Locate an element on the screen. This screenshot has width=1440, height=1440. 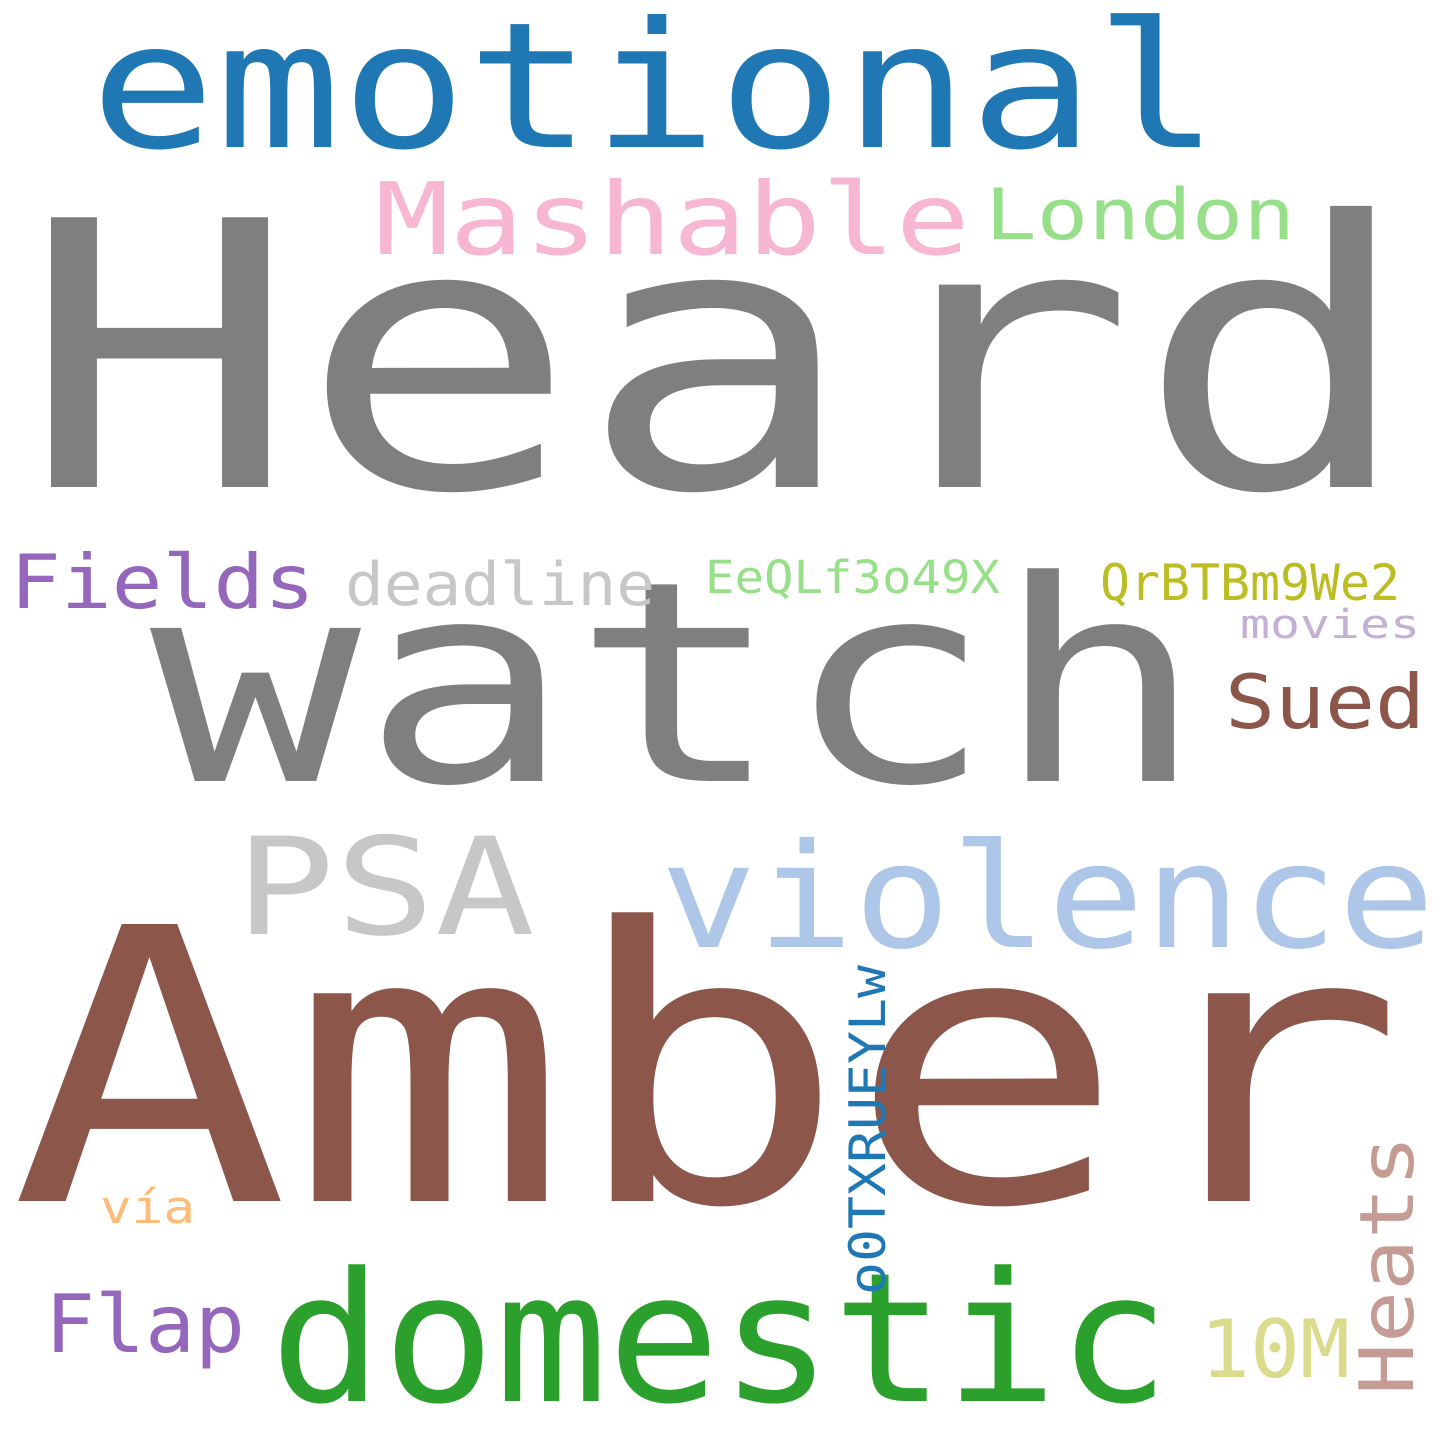
word-qrbtbm9we2: QrBTBm9We2 is located at coordinates (1250, 583).